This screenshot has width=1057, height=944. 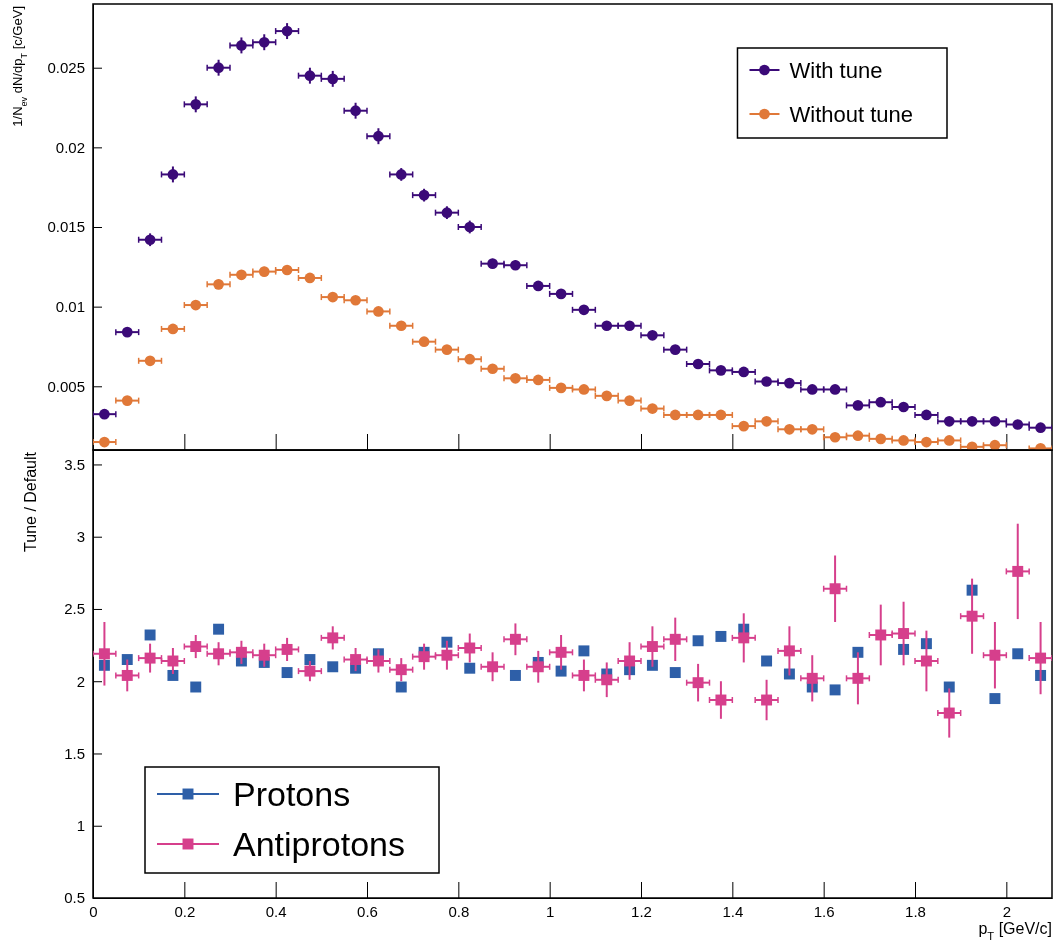 What do you see at coordinates (93, 911) in the screenshot?
I see `x-tick-label: 0` at bounding box center [93, 911].